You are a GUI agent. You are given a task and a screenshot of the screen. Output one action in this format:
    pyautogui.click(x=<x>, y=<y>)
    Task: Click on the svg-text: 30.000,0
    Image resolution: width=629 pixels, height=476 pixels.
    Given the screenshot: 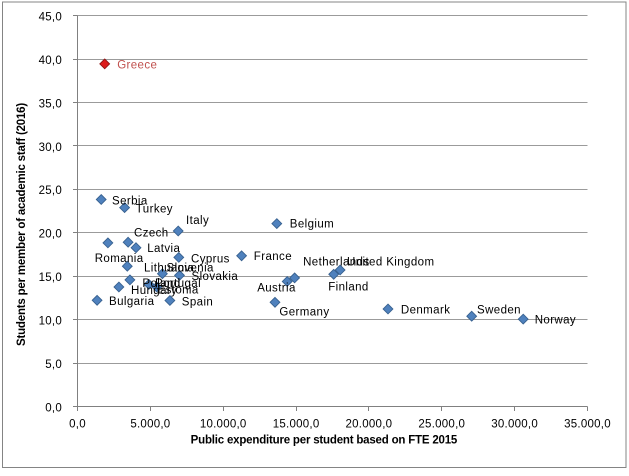 What is the action you would take?
    pyautogui.click(x=514, y=425)
    